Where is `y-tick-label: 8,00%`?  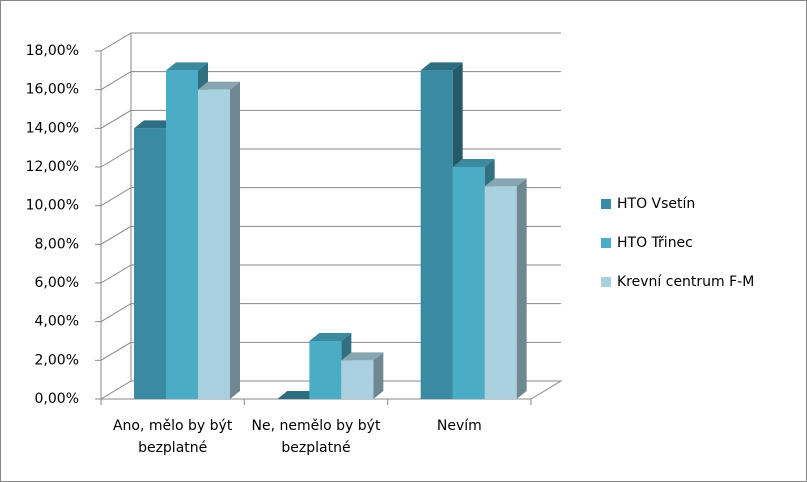 y-tick-label: 8,00% is located at coordinates (57, 244).